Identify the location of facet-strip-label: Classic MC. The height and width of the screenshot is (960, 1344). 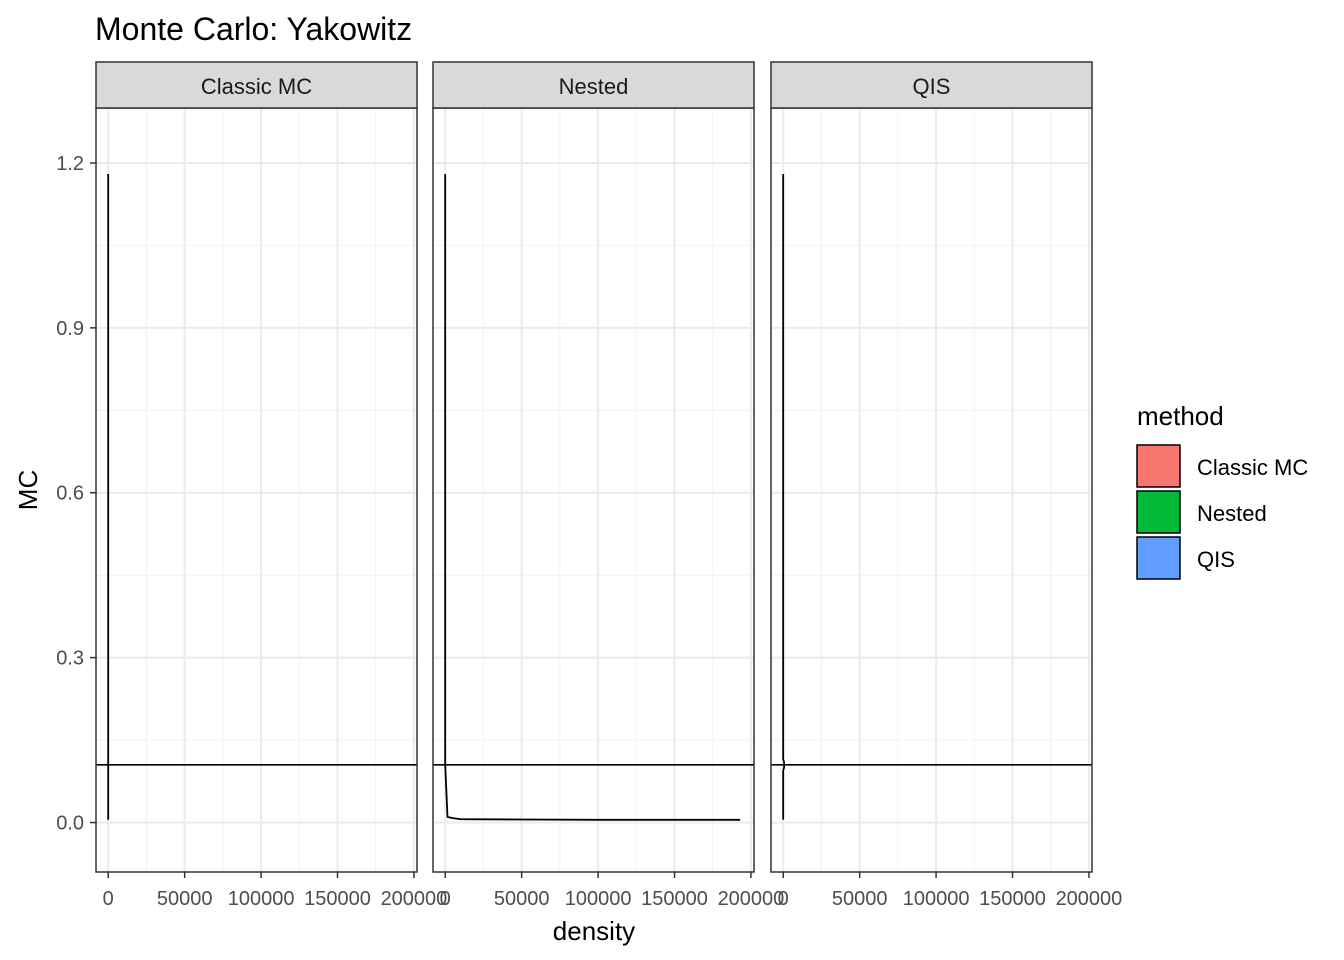
(256, 86).